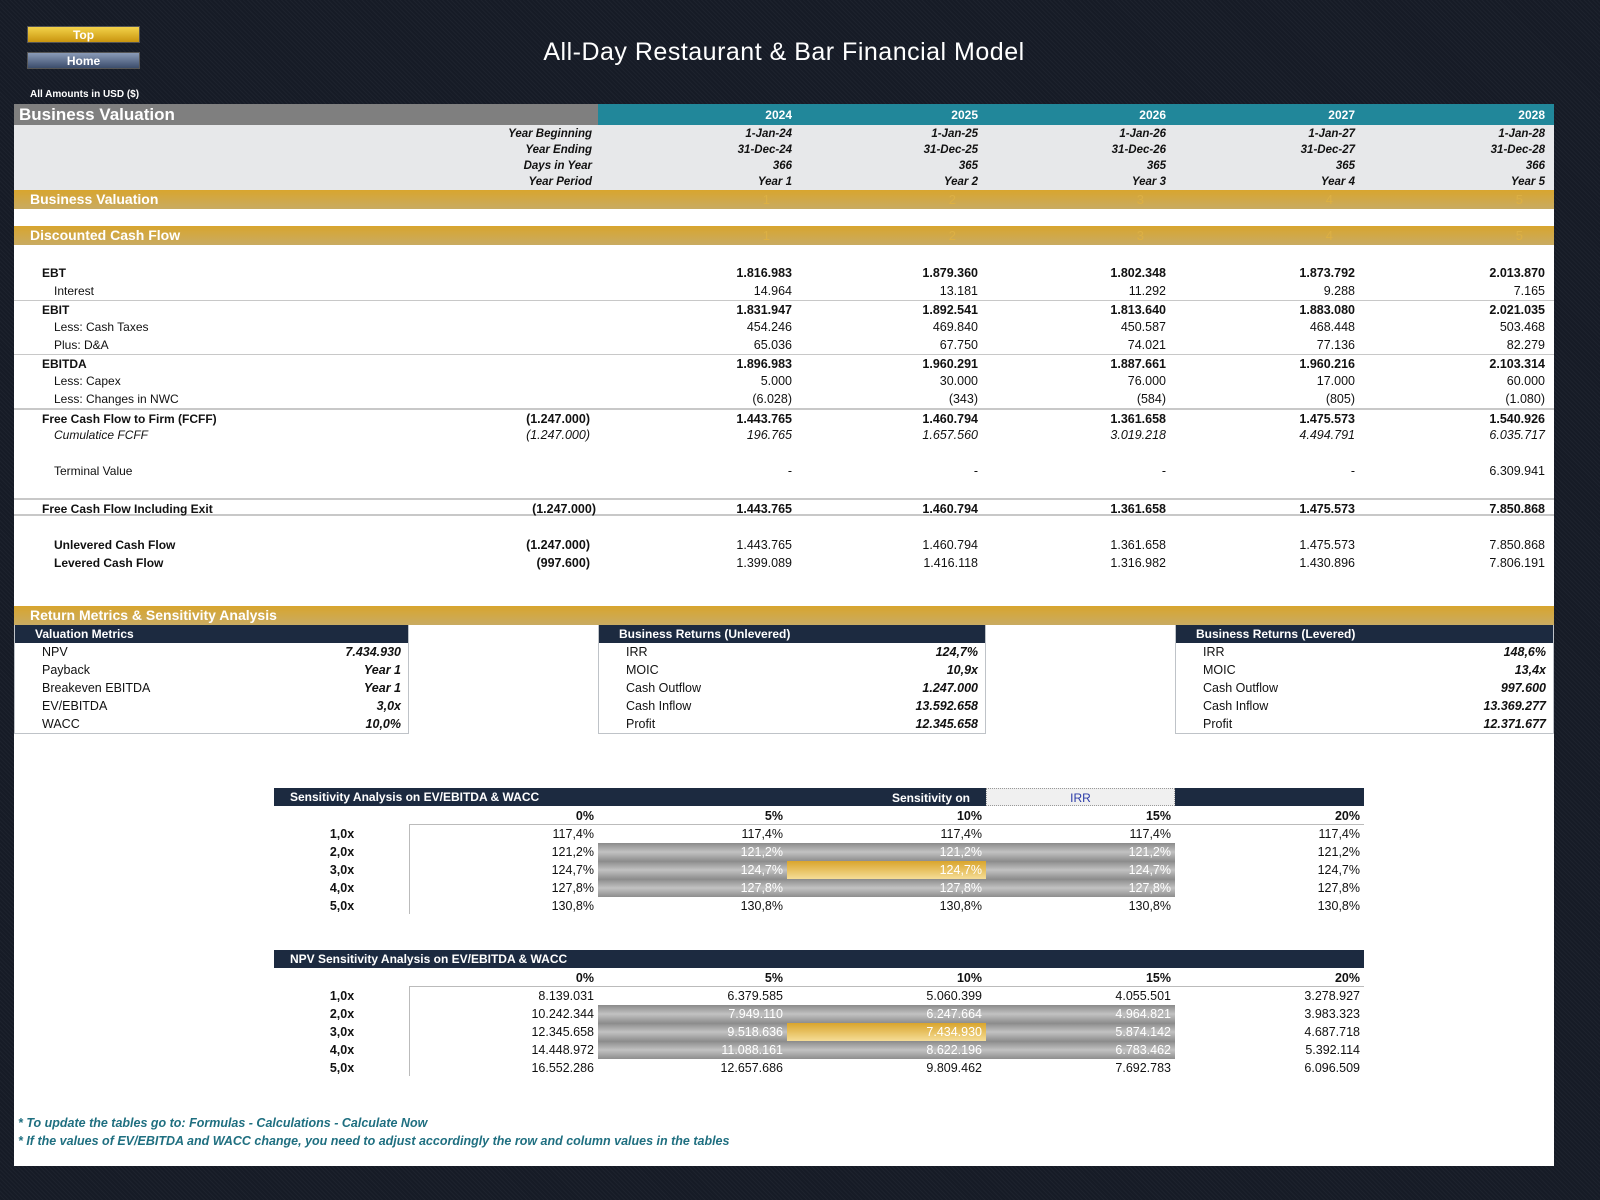 Image resolution: width=1600 pixels, height=1200 pixels. Describe the element at coordinates (950, 563) in the screenshot. I see `cell-value: 1.416.118` at that location.